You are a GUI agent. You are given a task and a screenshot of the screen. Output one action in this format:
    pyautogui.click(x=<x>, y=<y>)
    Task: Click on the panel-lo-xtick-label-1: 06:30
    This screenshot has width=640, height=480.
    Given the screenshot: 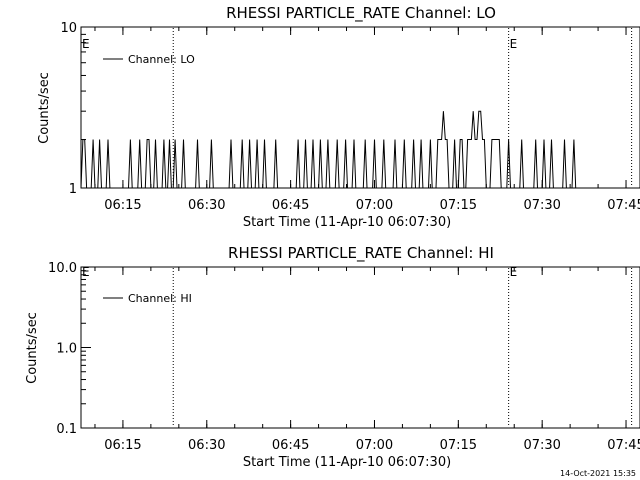 What is the action you would take?
    pyautogui.click(x=206, y=205)
    